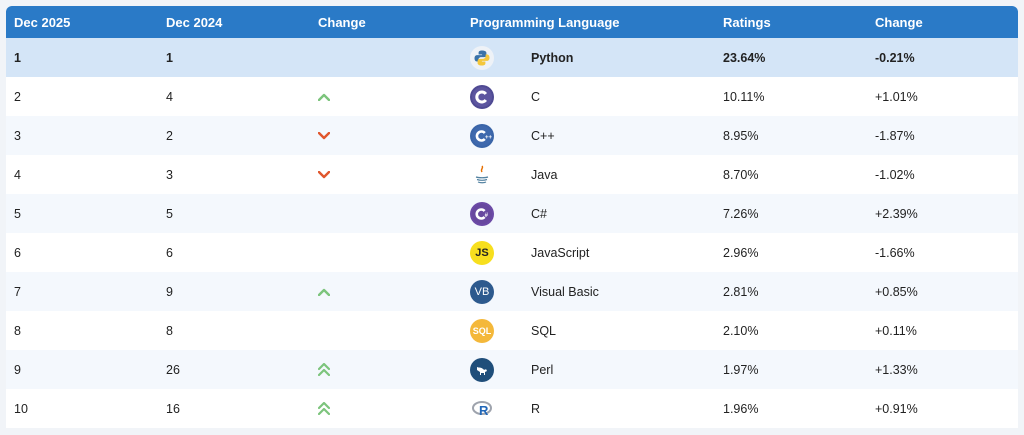 The width and height of the screenshot is (1024, 435). I want to click on language-logo-cell: JS, so click(500, 252).